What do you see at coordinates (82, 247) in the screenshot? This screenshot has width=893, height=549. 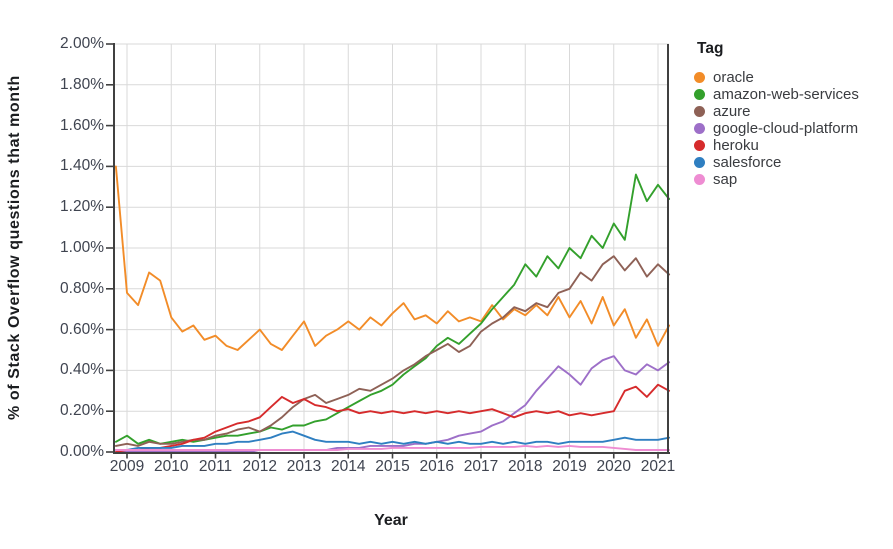 I see `y-tick-label: 1.00%` at bounding box center [82, 247].